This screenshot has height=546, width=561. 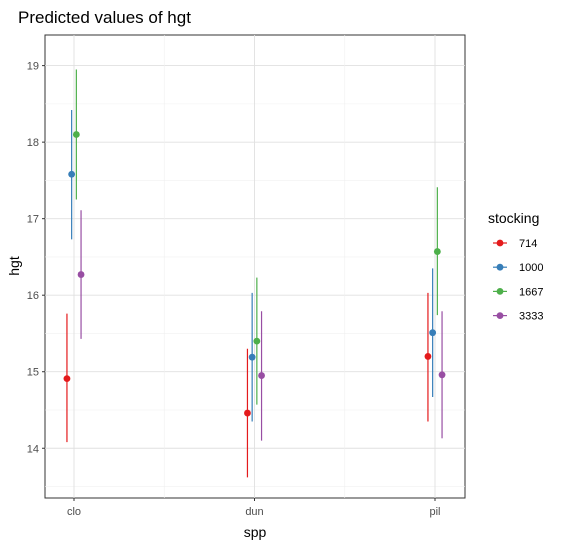 What do you see at coordinates (255, 532) in the screenshot?
I see `x-axis-title: spp` at bounding box center [255, 532].